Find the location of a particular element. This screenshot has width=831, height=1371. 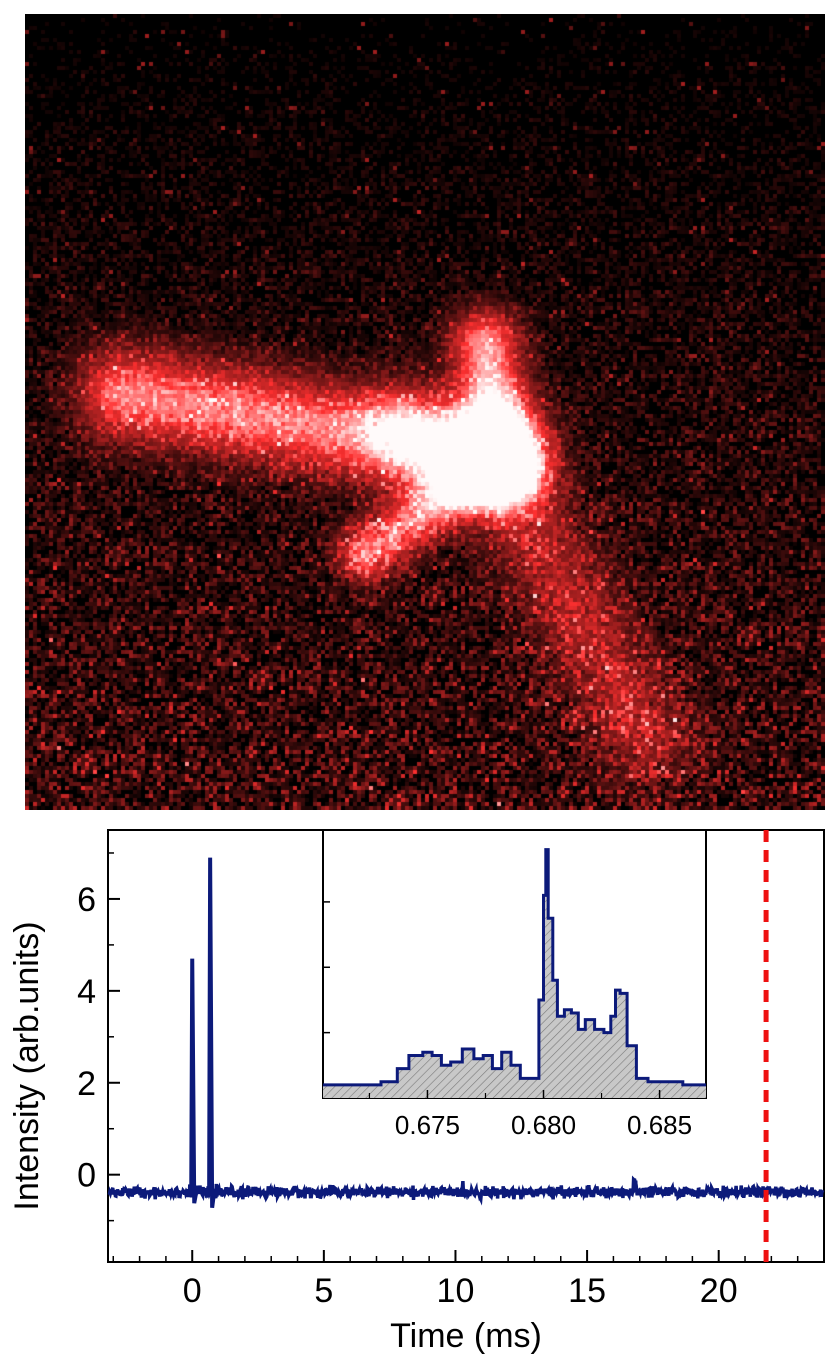

intensity-trace is located at coordinates (466, 1190).